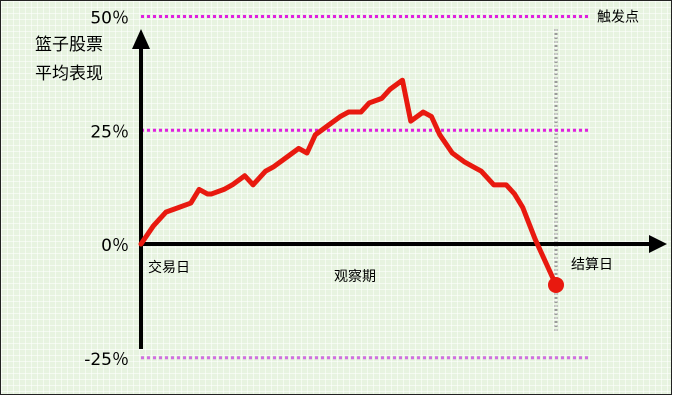  What do you see at coordinates (69, 74) in the screenshot?
I see `y-axis-label-line-2: 平均表现` at bounding box center [69, 74].